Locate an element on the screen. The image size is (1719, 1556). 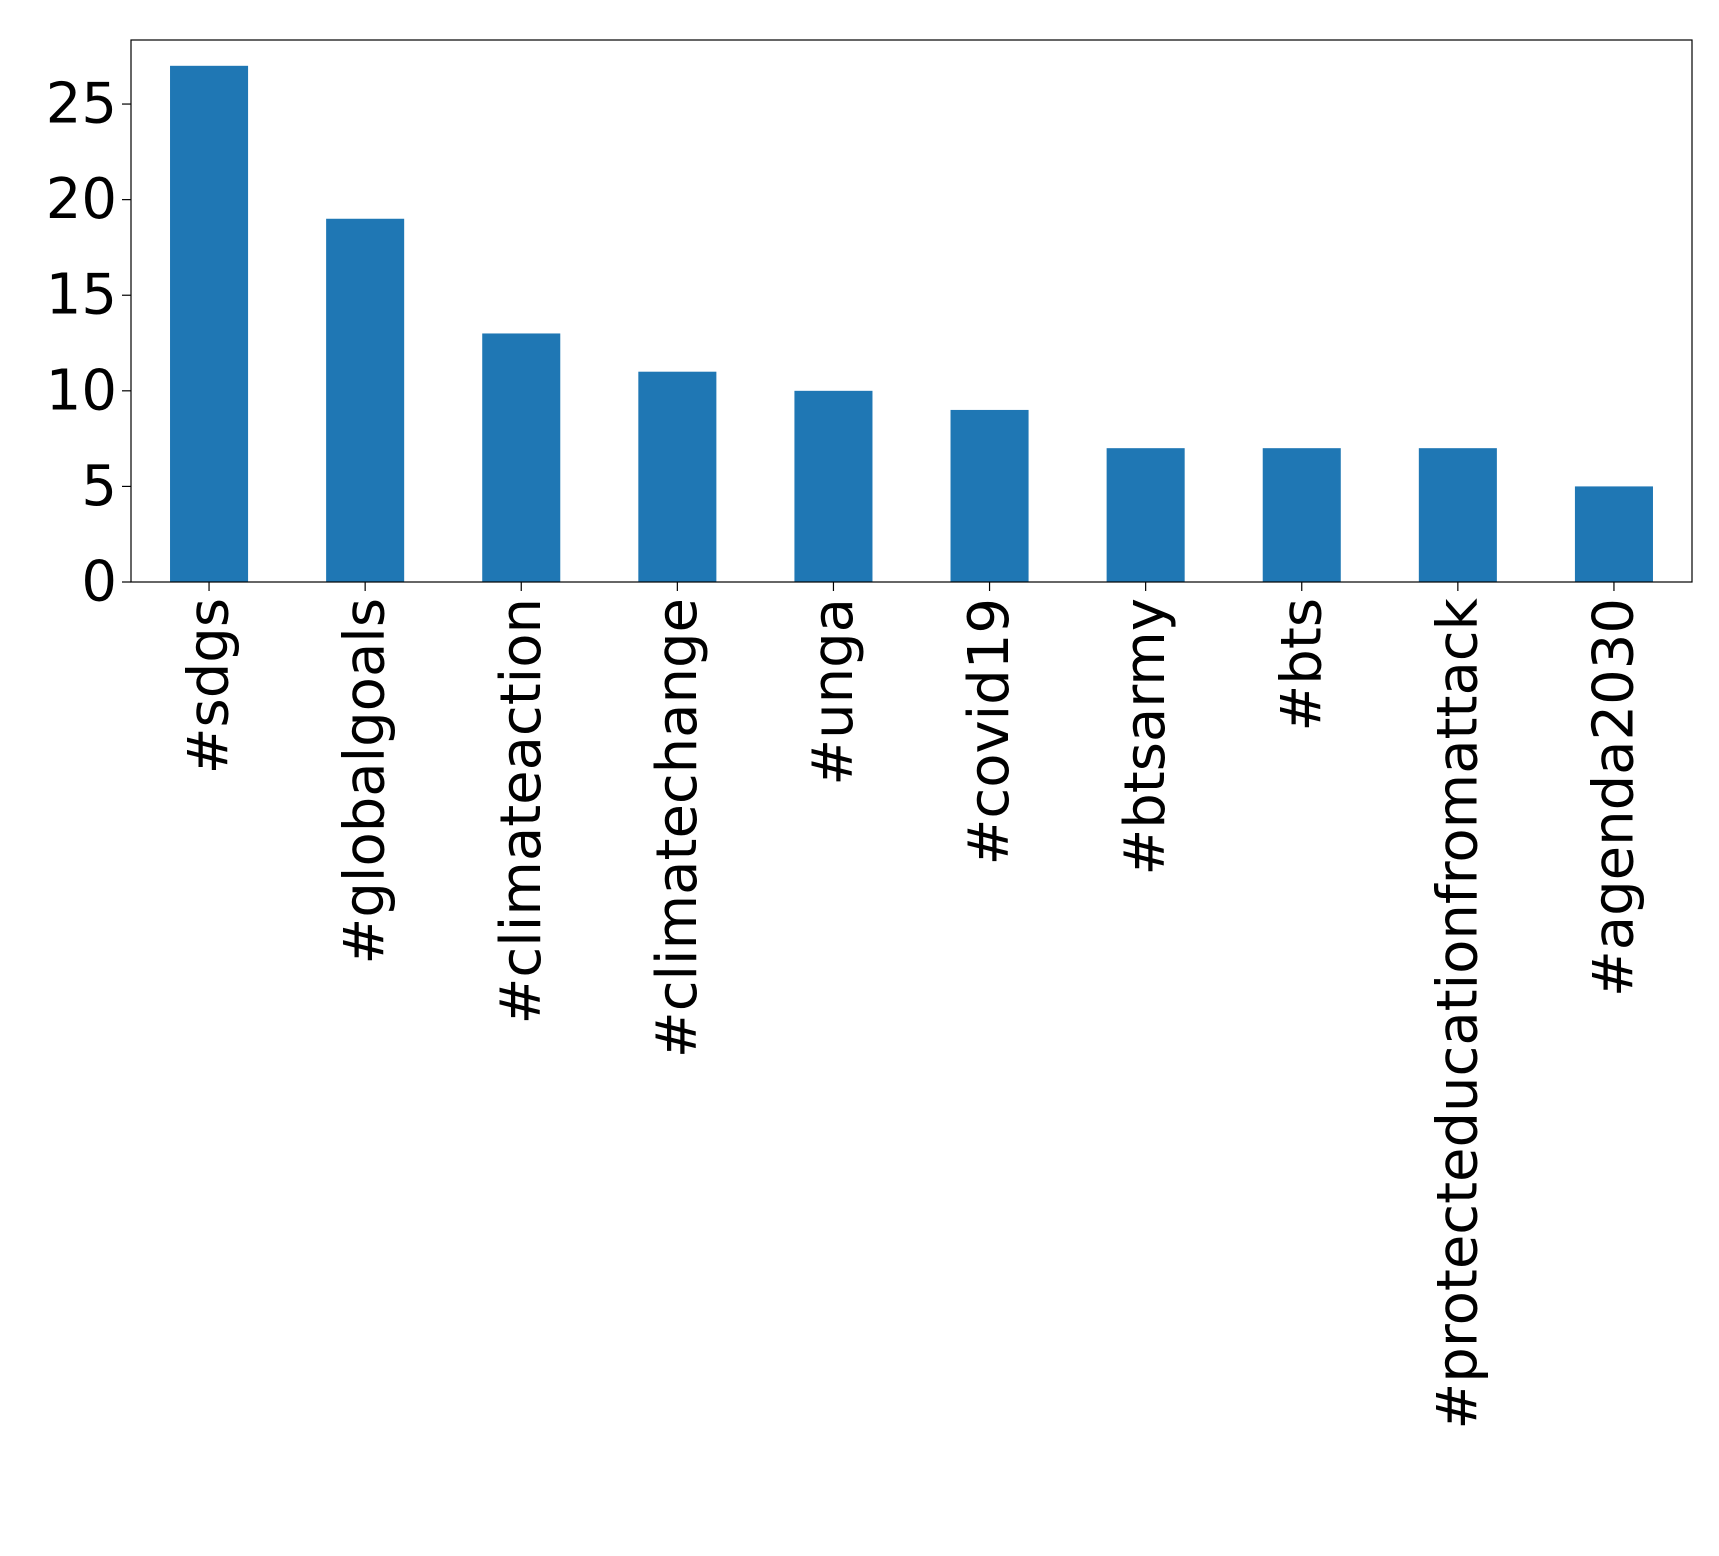
y-tick-label: 5 is located at coordinates (99, 486).